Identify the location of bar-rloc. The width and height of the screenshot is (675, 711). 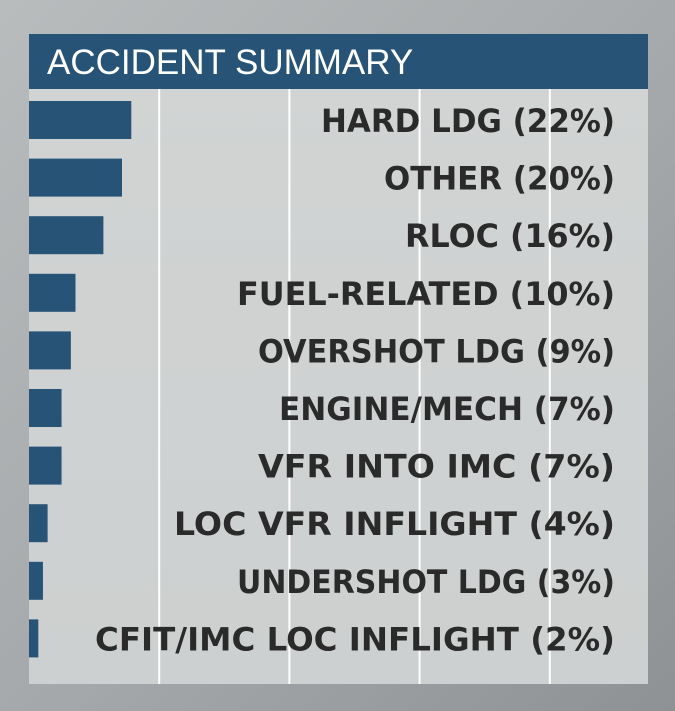
(66, 235).